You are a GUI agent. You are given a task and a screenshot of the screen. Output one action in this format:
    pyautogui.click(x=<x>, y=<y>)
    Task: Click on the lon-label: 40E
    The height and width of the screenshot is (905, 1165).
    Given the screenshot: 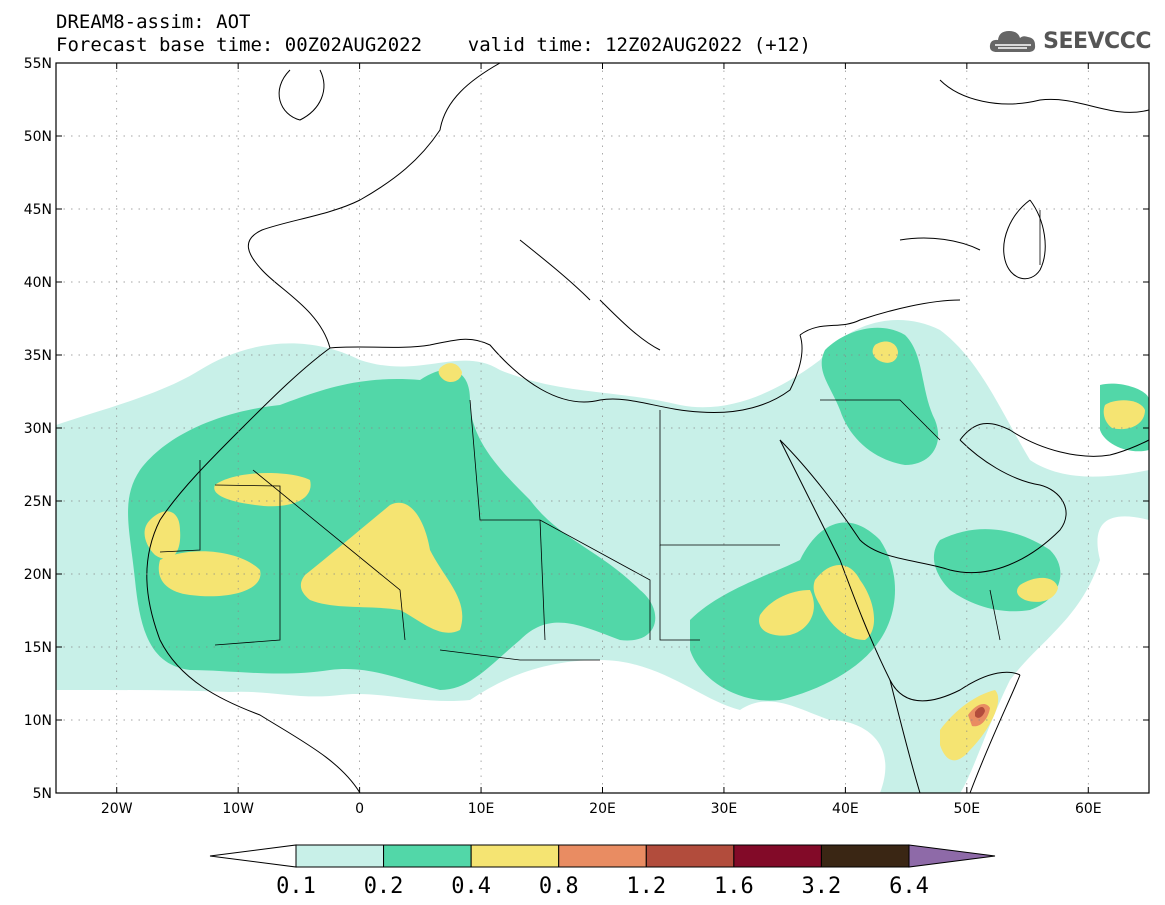 What is the action you would take?
    pyautogui.click(x=845, y=809)
    